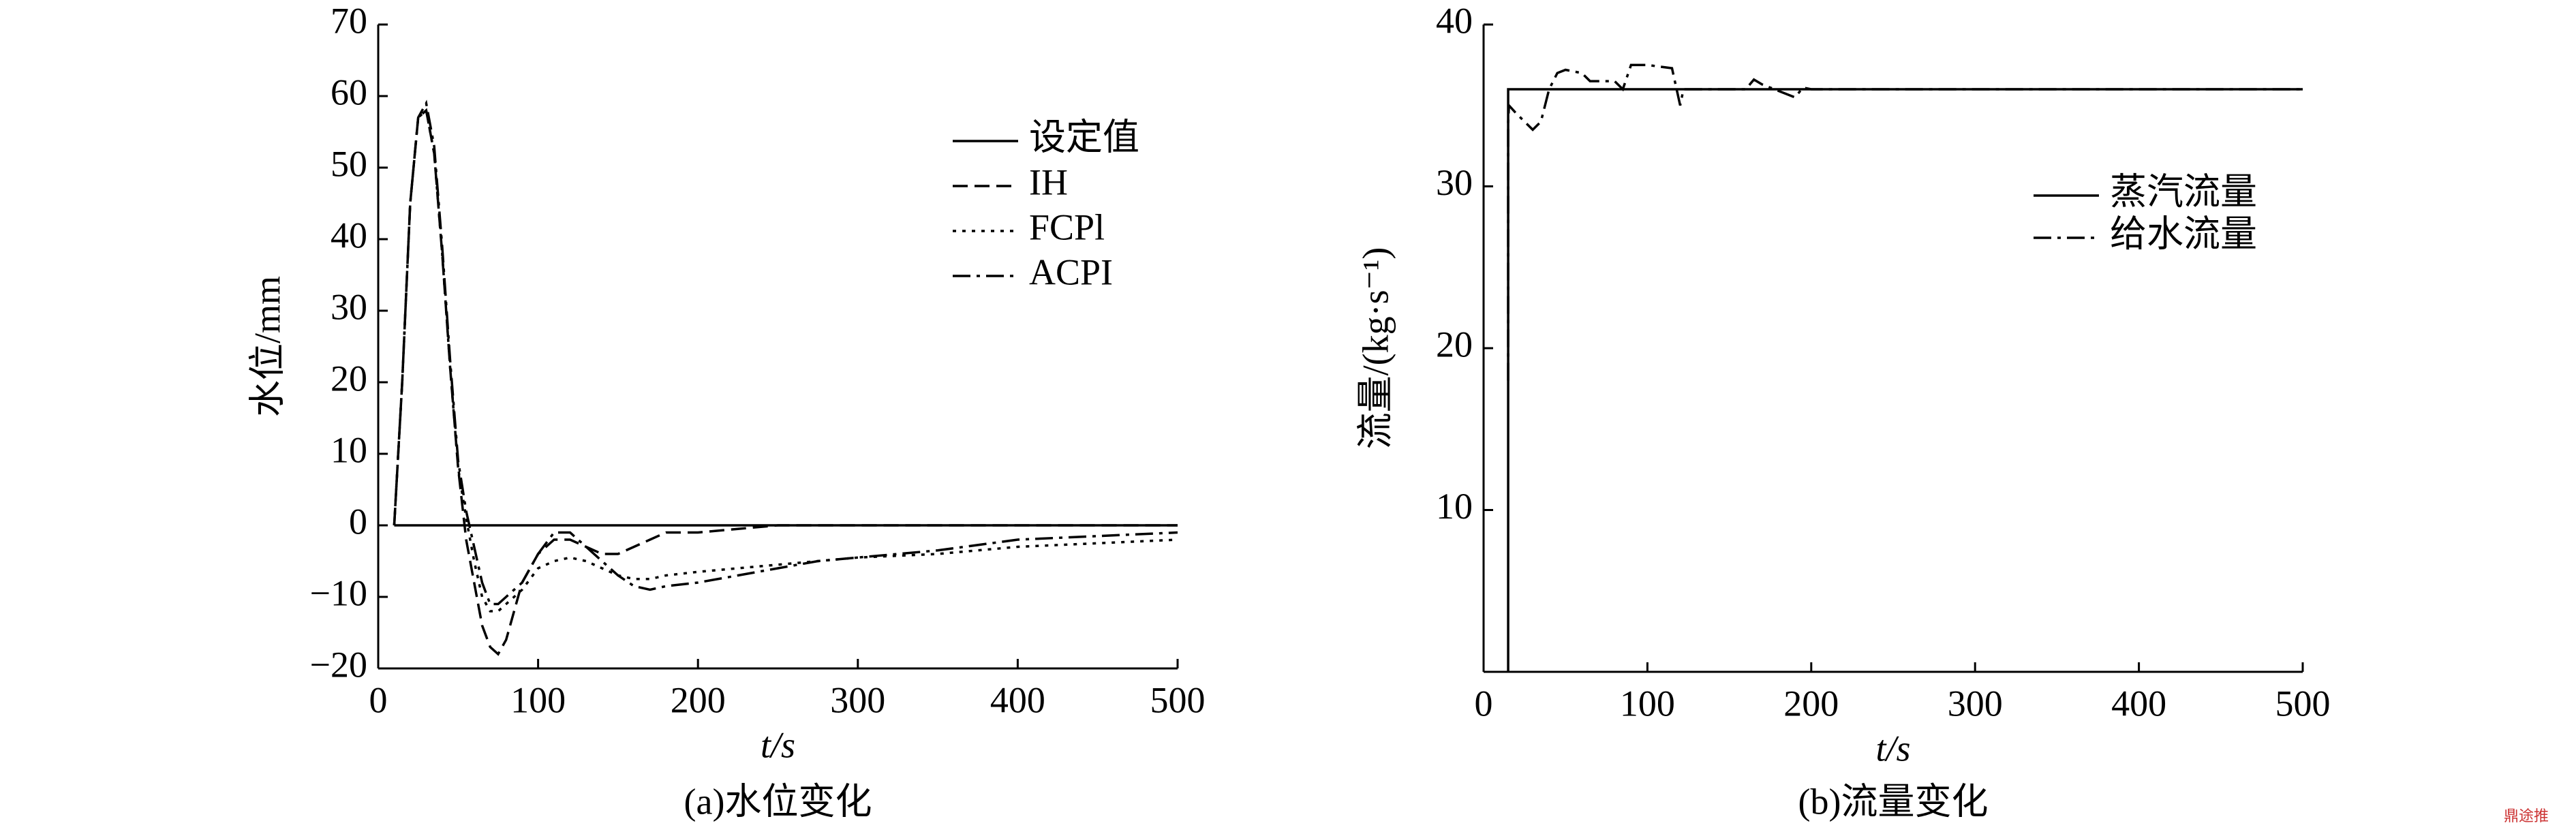 This screenshot has height=834, width=2576. I want to click on legend-label: ACPI, so click(1071, 271).